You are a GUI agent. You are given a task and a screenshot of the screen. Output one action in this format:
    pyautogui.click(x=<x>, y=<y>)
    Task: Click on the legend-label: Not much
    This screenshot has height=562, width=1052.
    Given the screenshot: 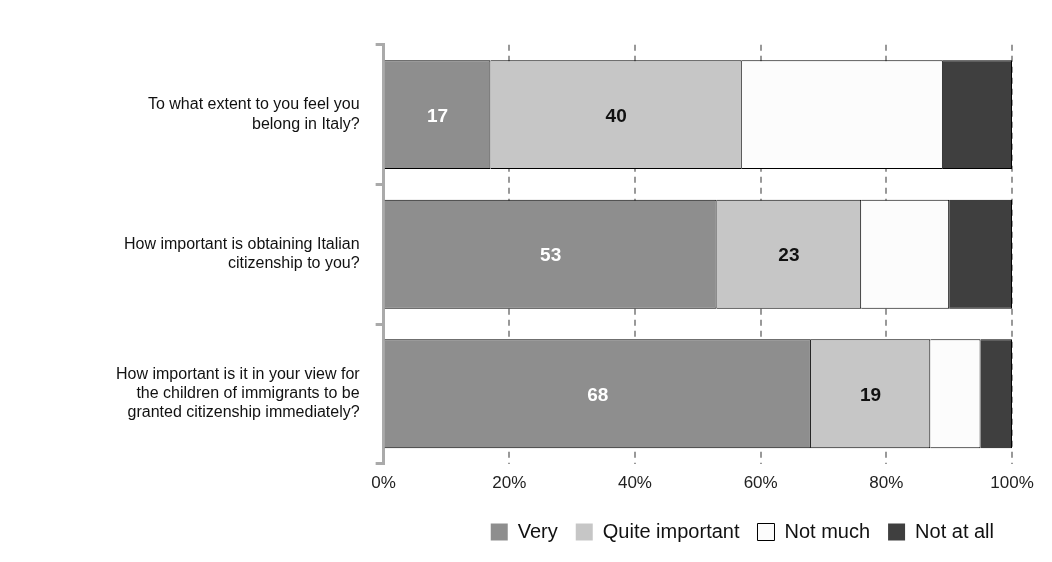 What is the action you would take?
    pyautogui.click(x=827, y=530)
    